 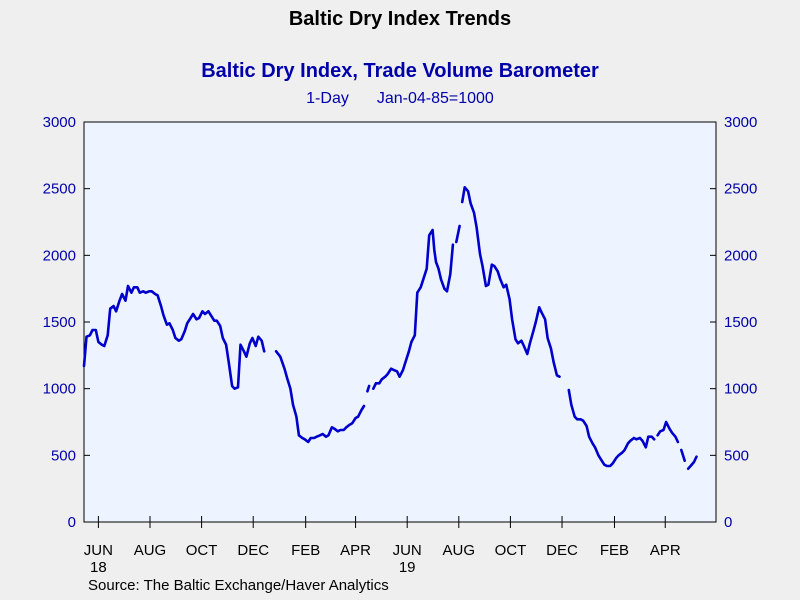 What do you see at coordinates (740, 389) in the screenshot?
I see `y-tick-label-right: 1000` at bounding box center [740, 389].